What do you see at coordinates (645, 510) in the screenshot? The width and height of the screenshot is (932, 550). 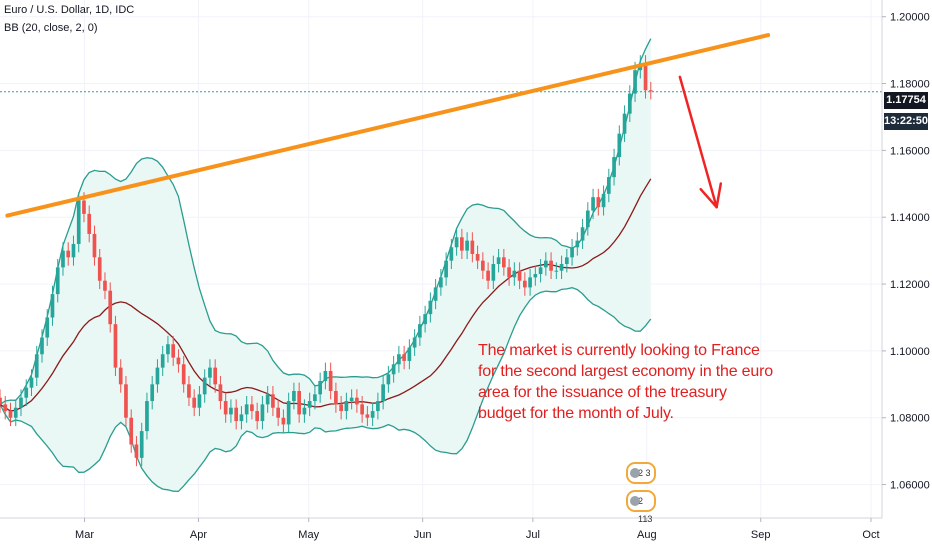 I see `event-badge-label: 2 113` at bounding box center [645, 510].